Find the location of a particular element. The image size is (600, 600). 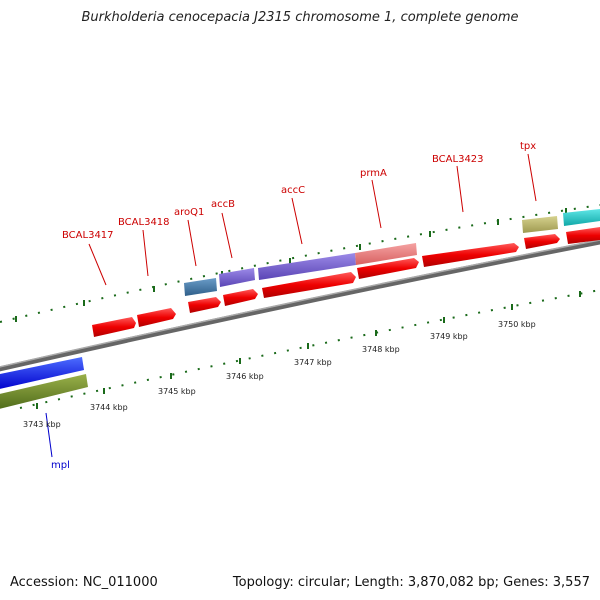

kbp-label-3750: 3750 kbp is located at coordinates (517, 324).